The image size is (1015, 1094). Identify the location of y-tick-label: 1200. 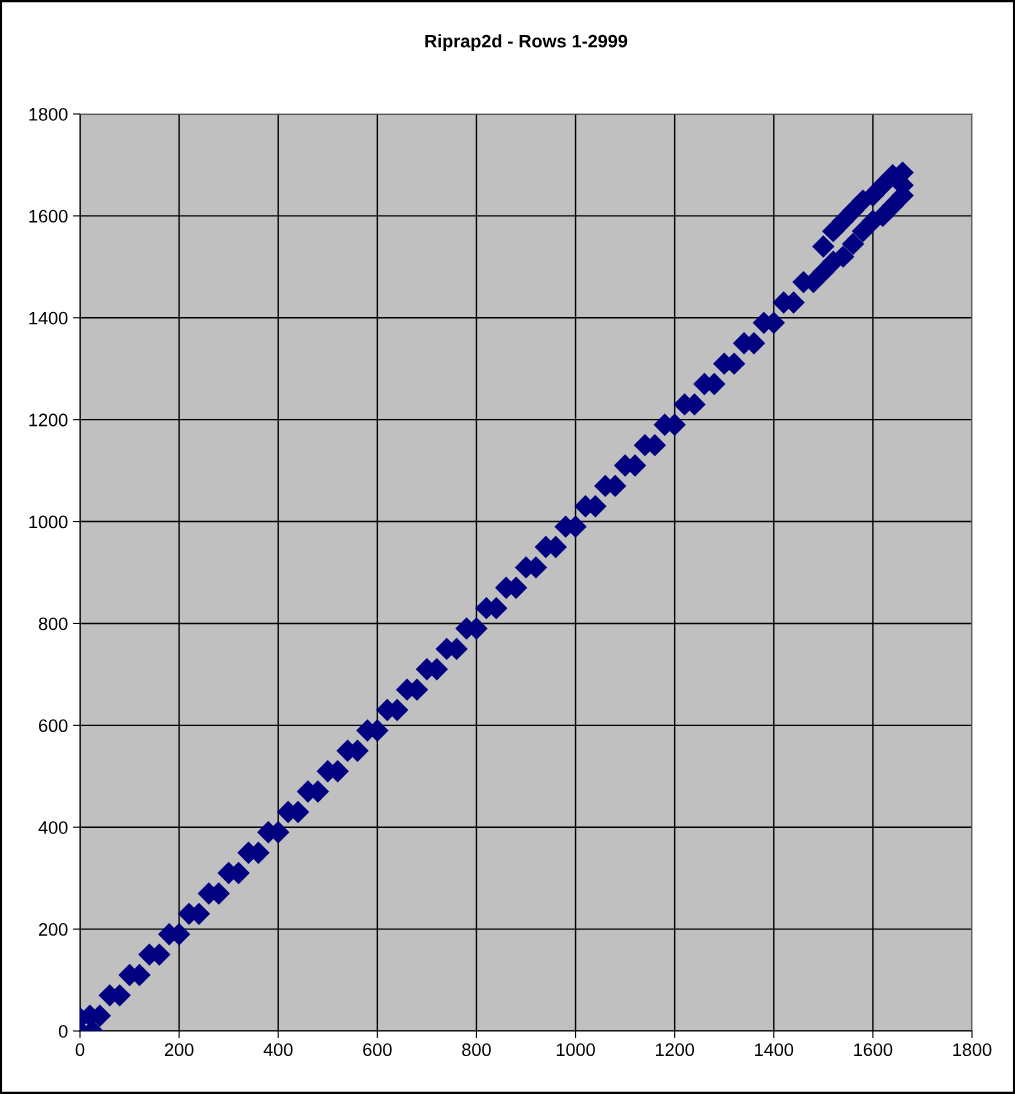
(48, 420).